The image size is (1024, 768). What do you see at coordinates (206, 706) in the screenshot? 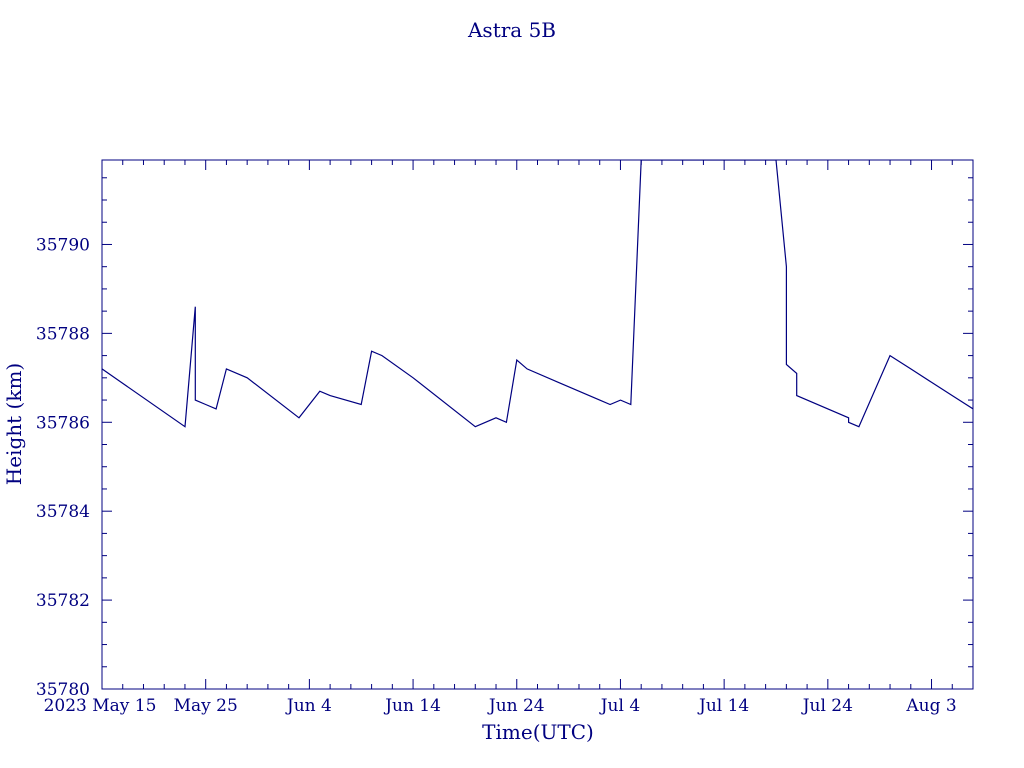
I see `x-tick-label: May 25` at bounding box center [206, 706].